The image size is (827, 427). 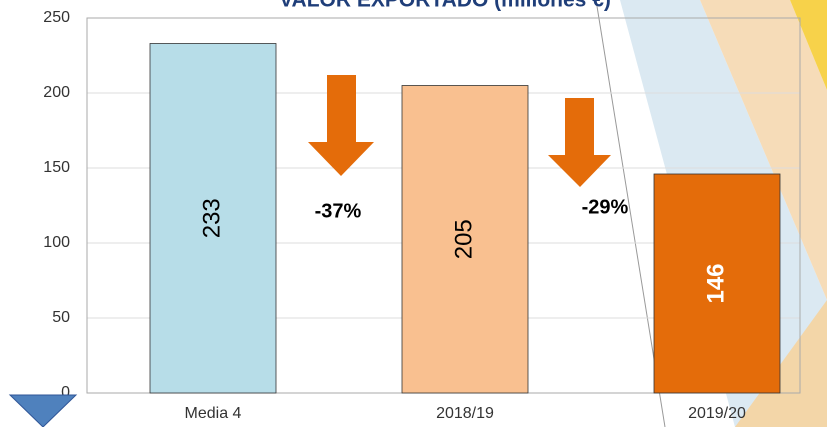 I want to click on decor-triangle, so click(x=43, y=410).